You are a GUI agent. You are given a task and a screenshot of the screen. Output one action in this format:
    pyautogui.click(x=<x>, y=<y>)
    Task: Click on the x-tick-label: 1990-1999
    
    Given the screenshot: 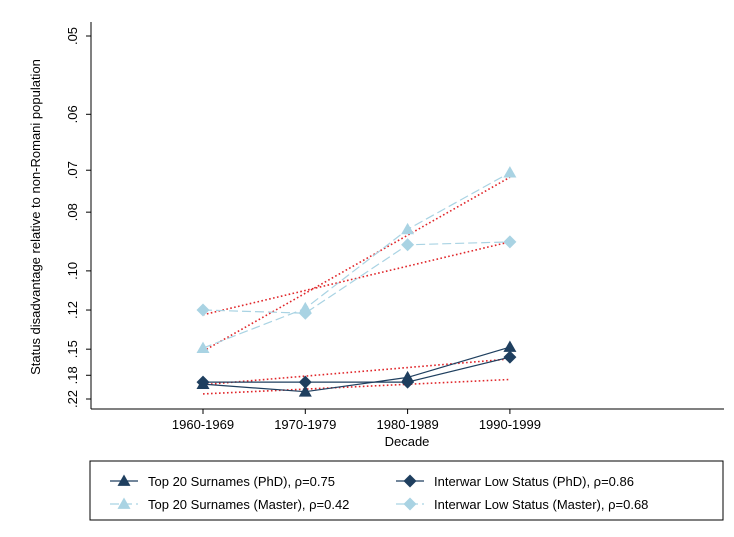 What is the action you would take?
    pyautogui.click(x=510, y=424)
    